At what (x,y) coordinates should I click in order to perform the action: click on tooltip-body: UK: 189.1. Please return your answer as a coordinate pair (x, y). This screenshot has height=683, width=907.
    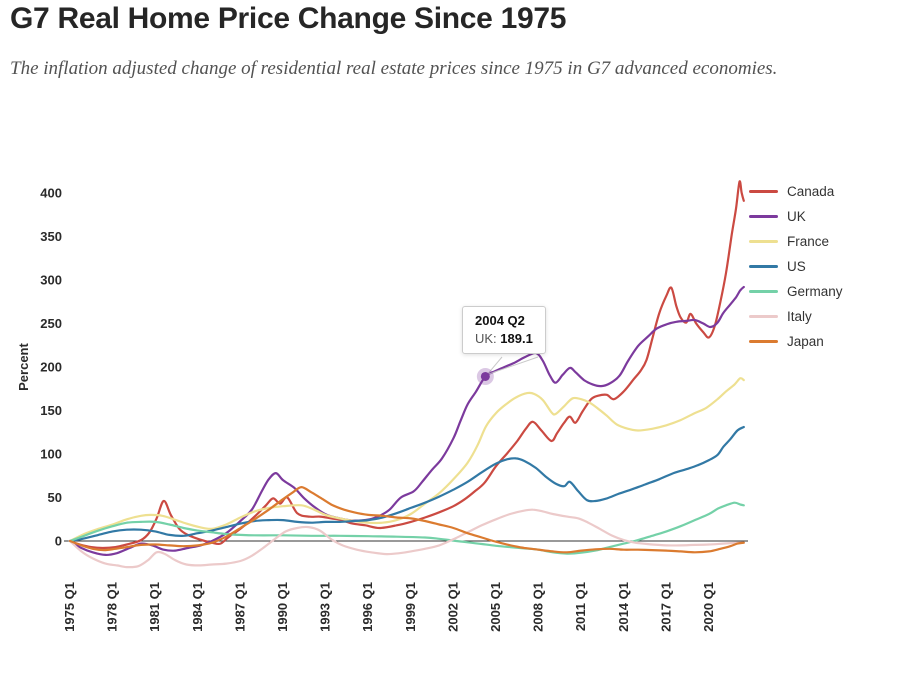
    Looking at the image, I should click on (504, 338).